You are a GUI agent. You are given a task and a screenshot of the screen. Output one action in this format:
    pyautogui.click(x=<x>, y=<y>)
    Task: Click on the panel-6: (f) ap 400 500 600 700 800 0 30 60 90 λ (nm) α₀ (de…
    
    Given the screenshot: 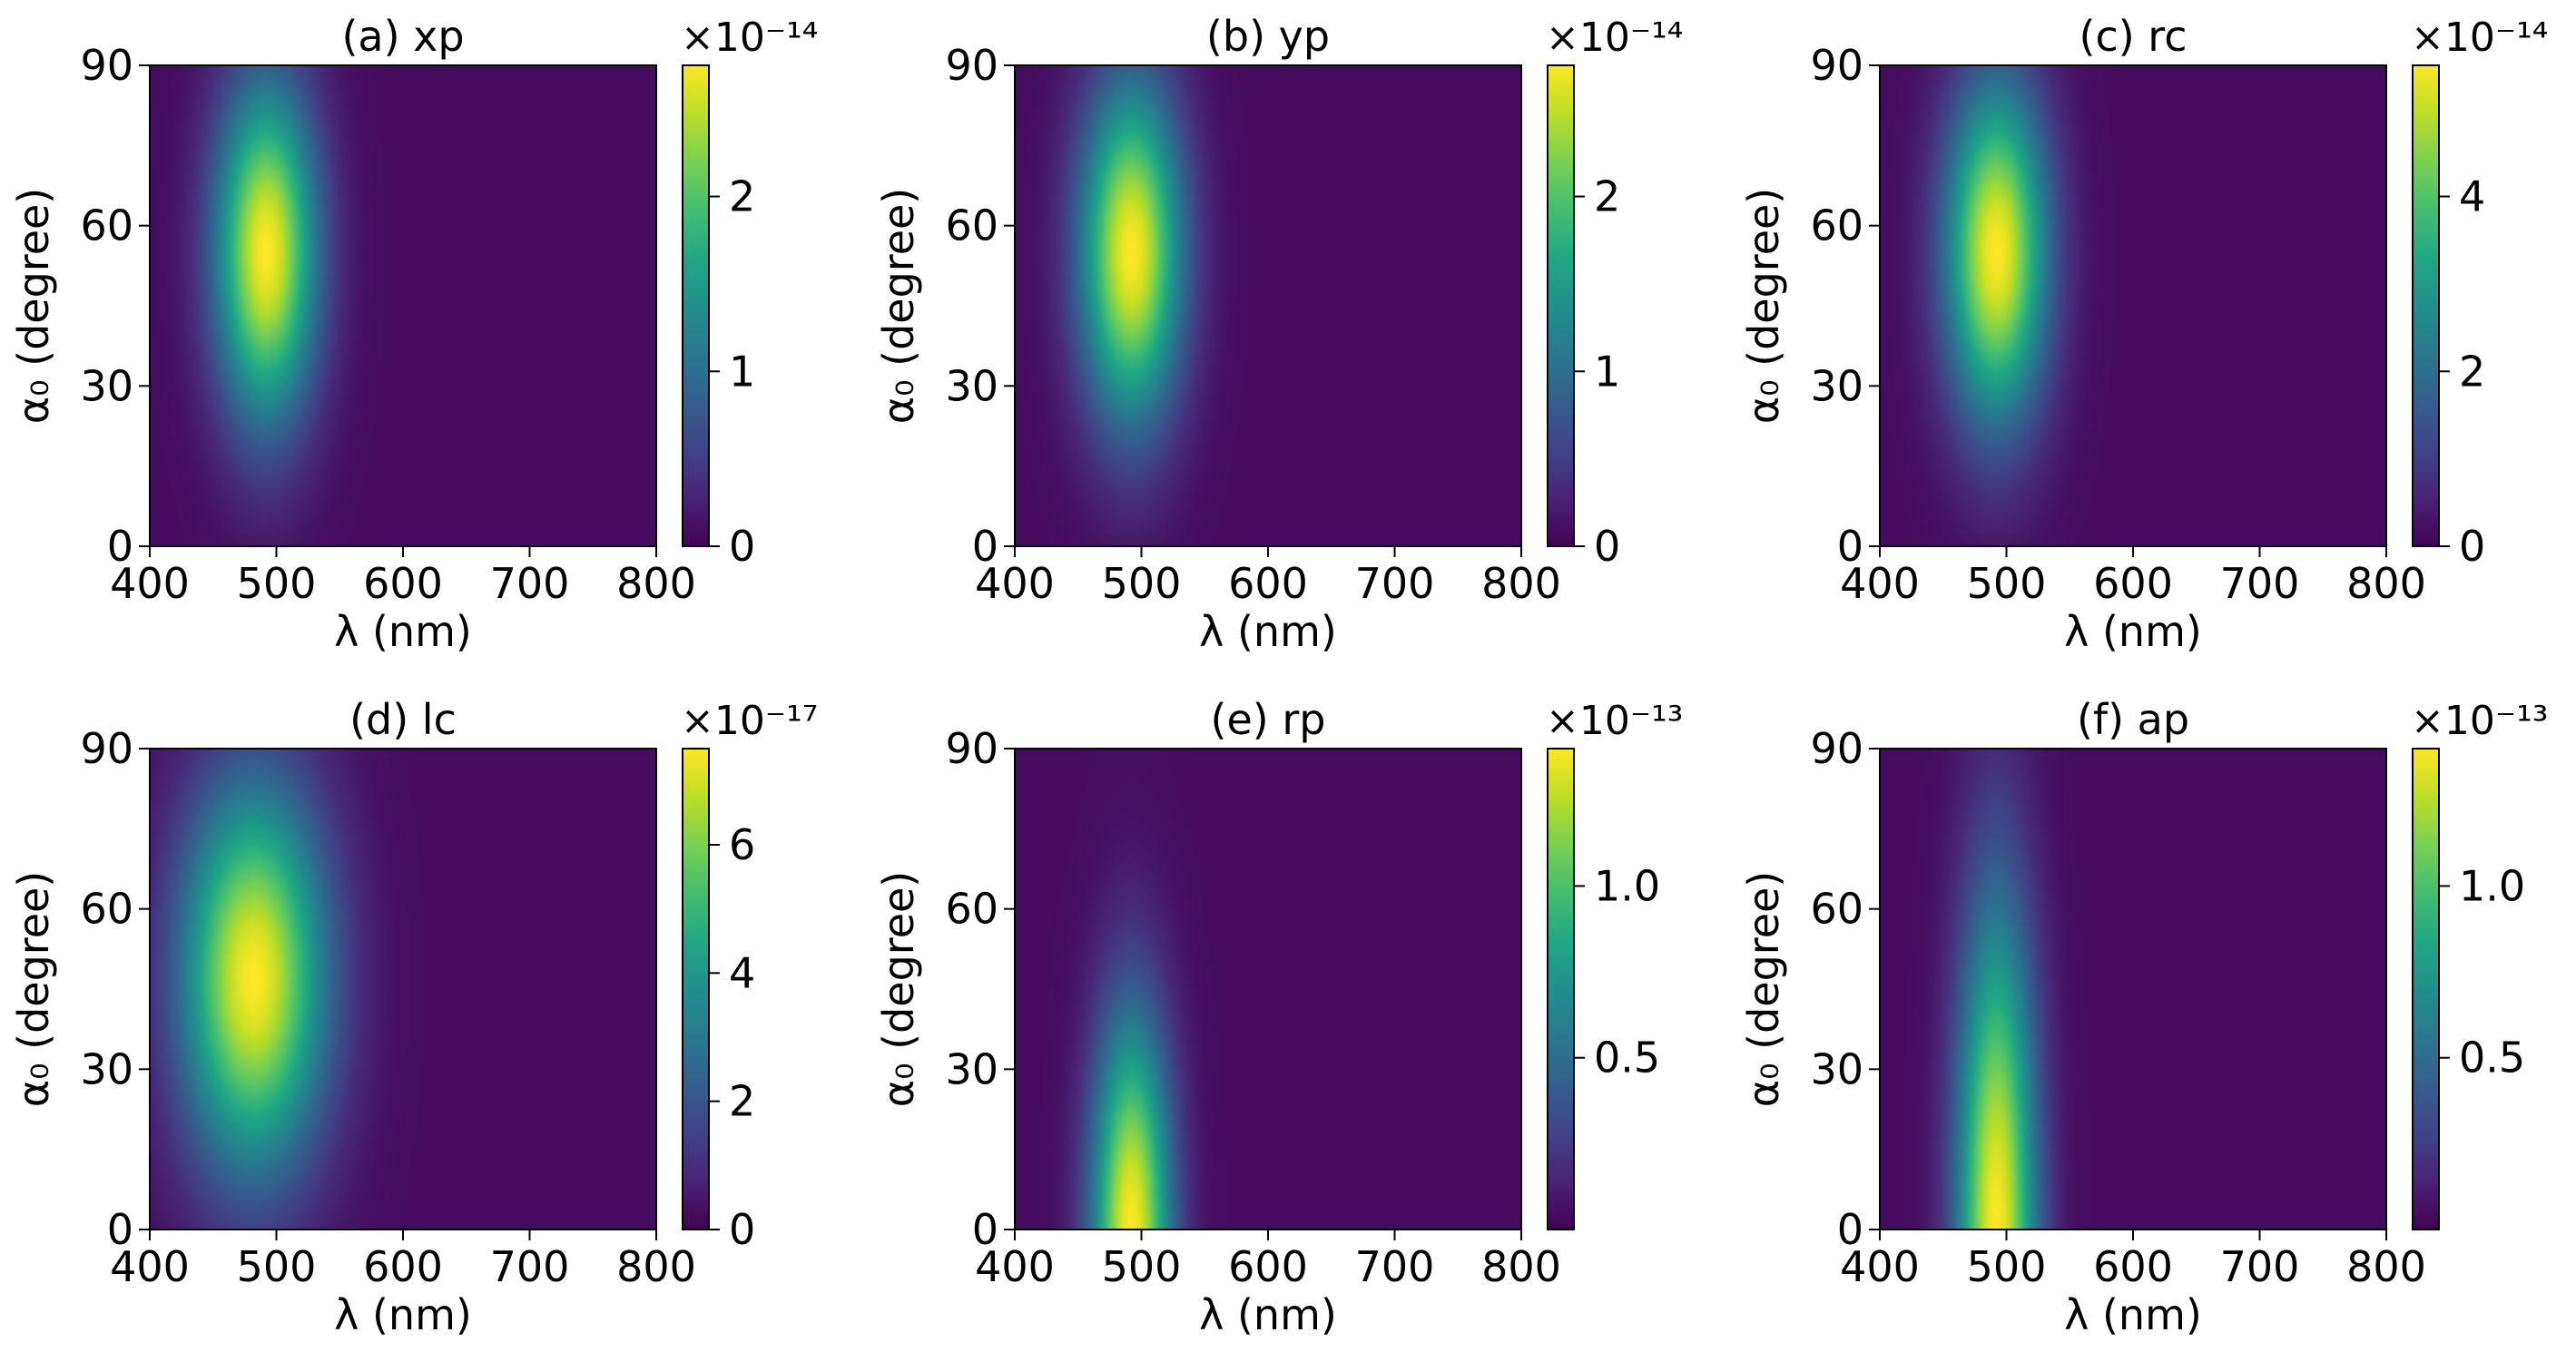 What is the action you would take?
    pyautogui.click(x=2143, y=1017)
    